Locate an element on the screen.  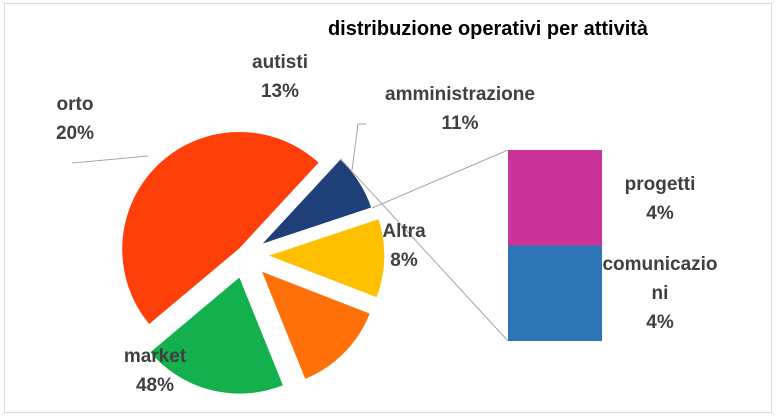
slice-label-autisti: autisti is located at coordinates (280, 62).